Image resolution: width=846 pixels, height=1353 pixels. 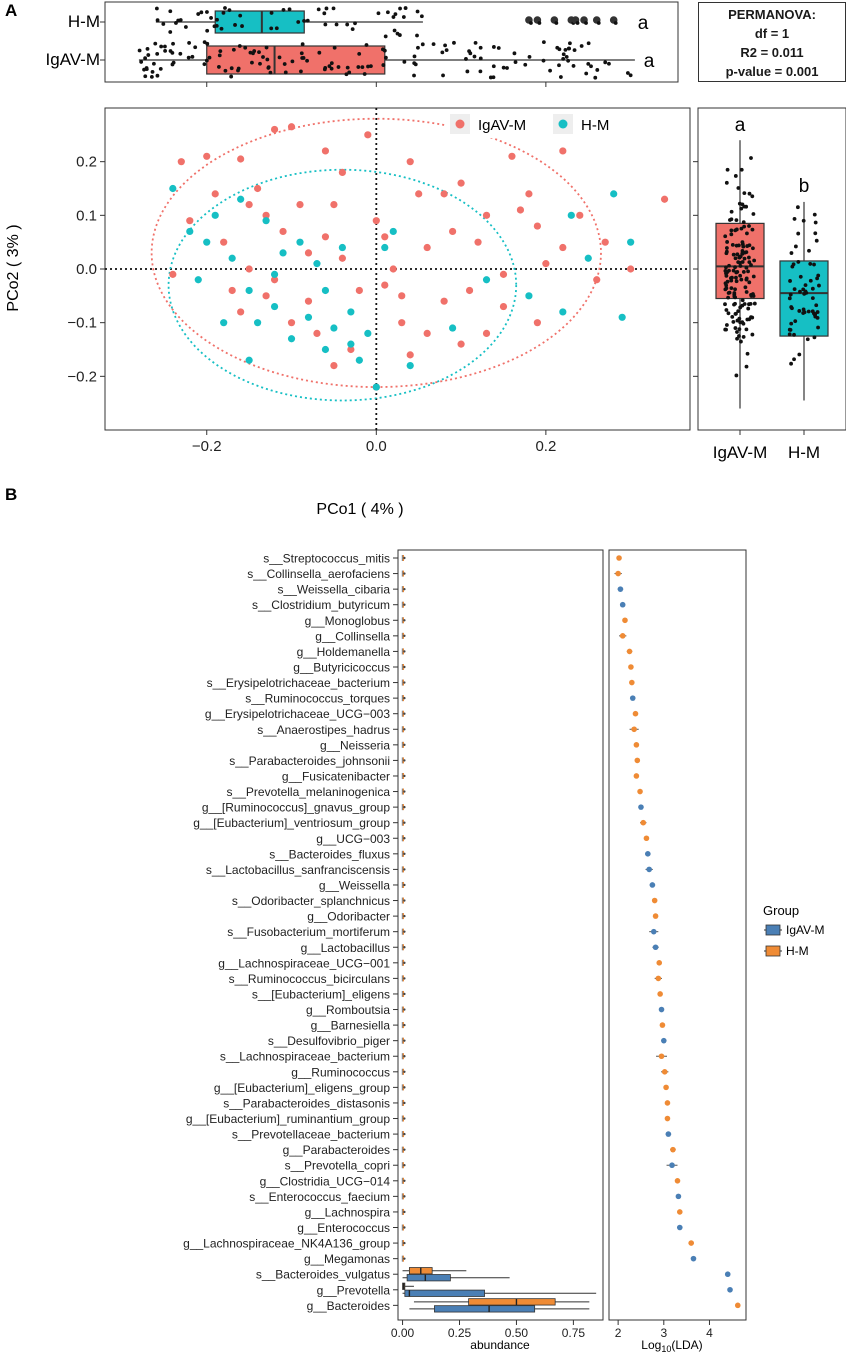 I want to click on taxon-label: s__Fusobacterium_mortiferum, so click(x=308, y=932).